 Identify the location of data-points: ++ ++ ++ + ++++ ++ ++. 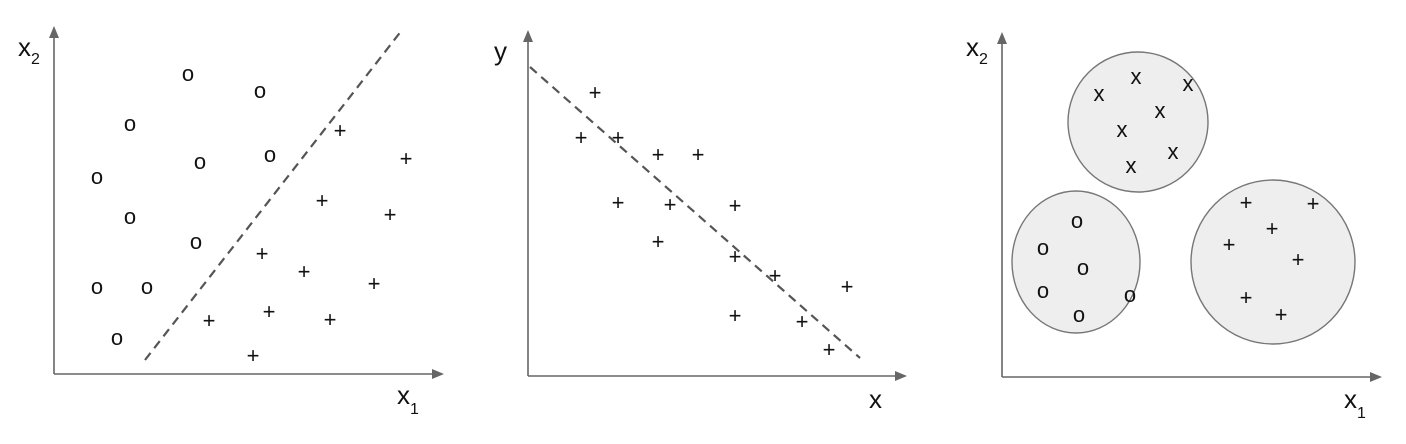
(714, 221).